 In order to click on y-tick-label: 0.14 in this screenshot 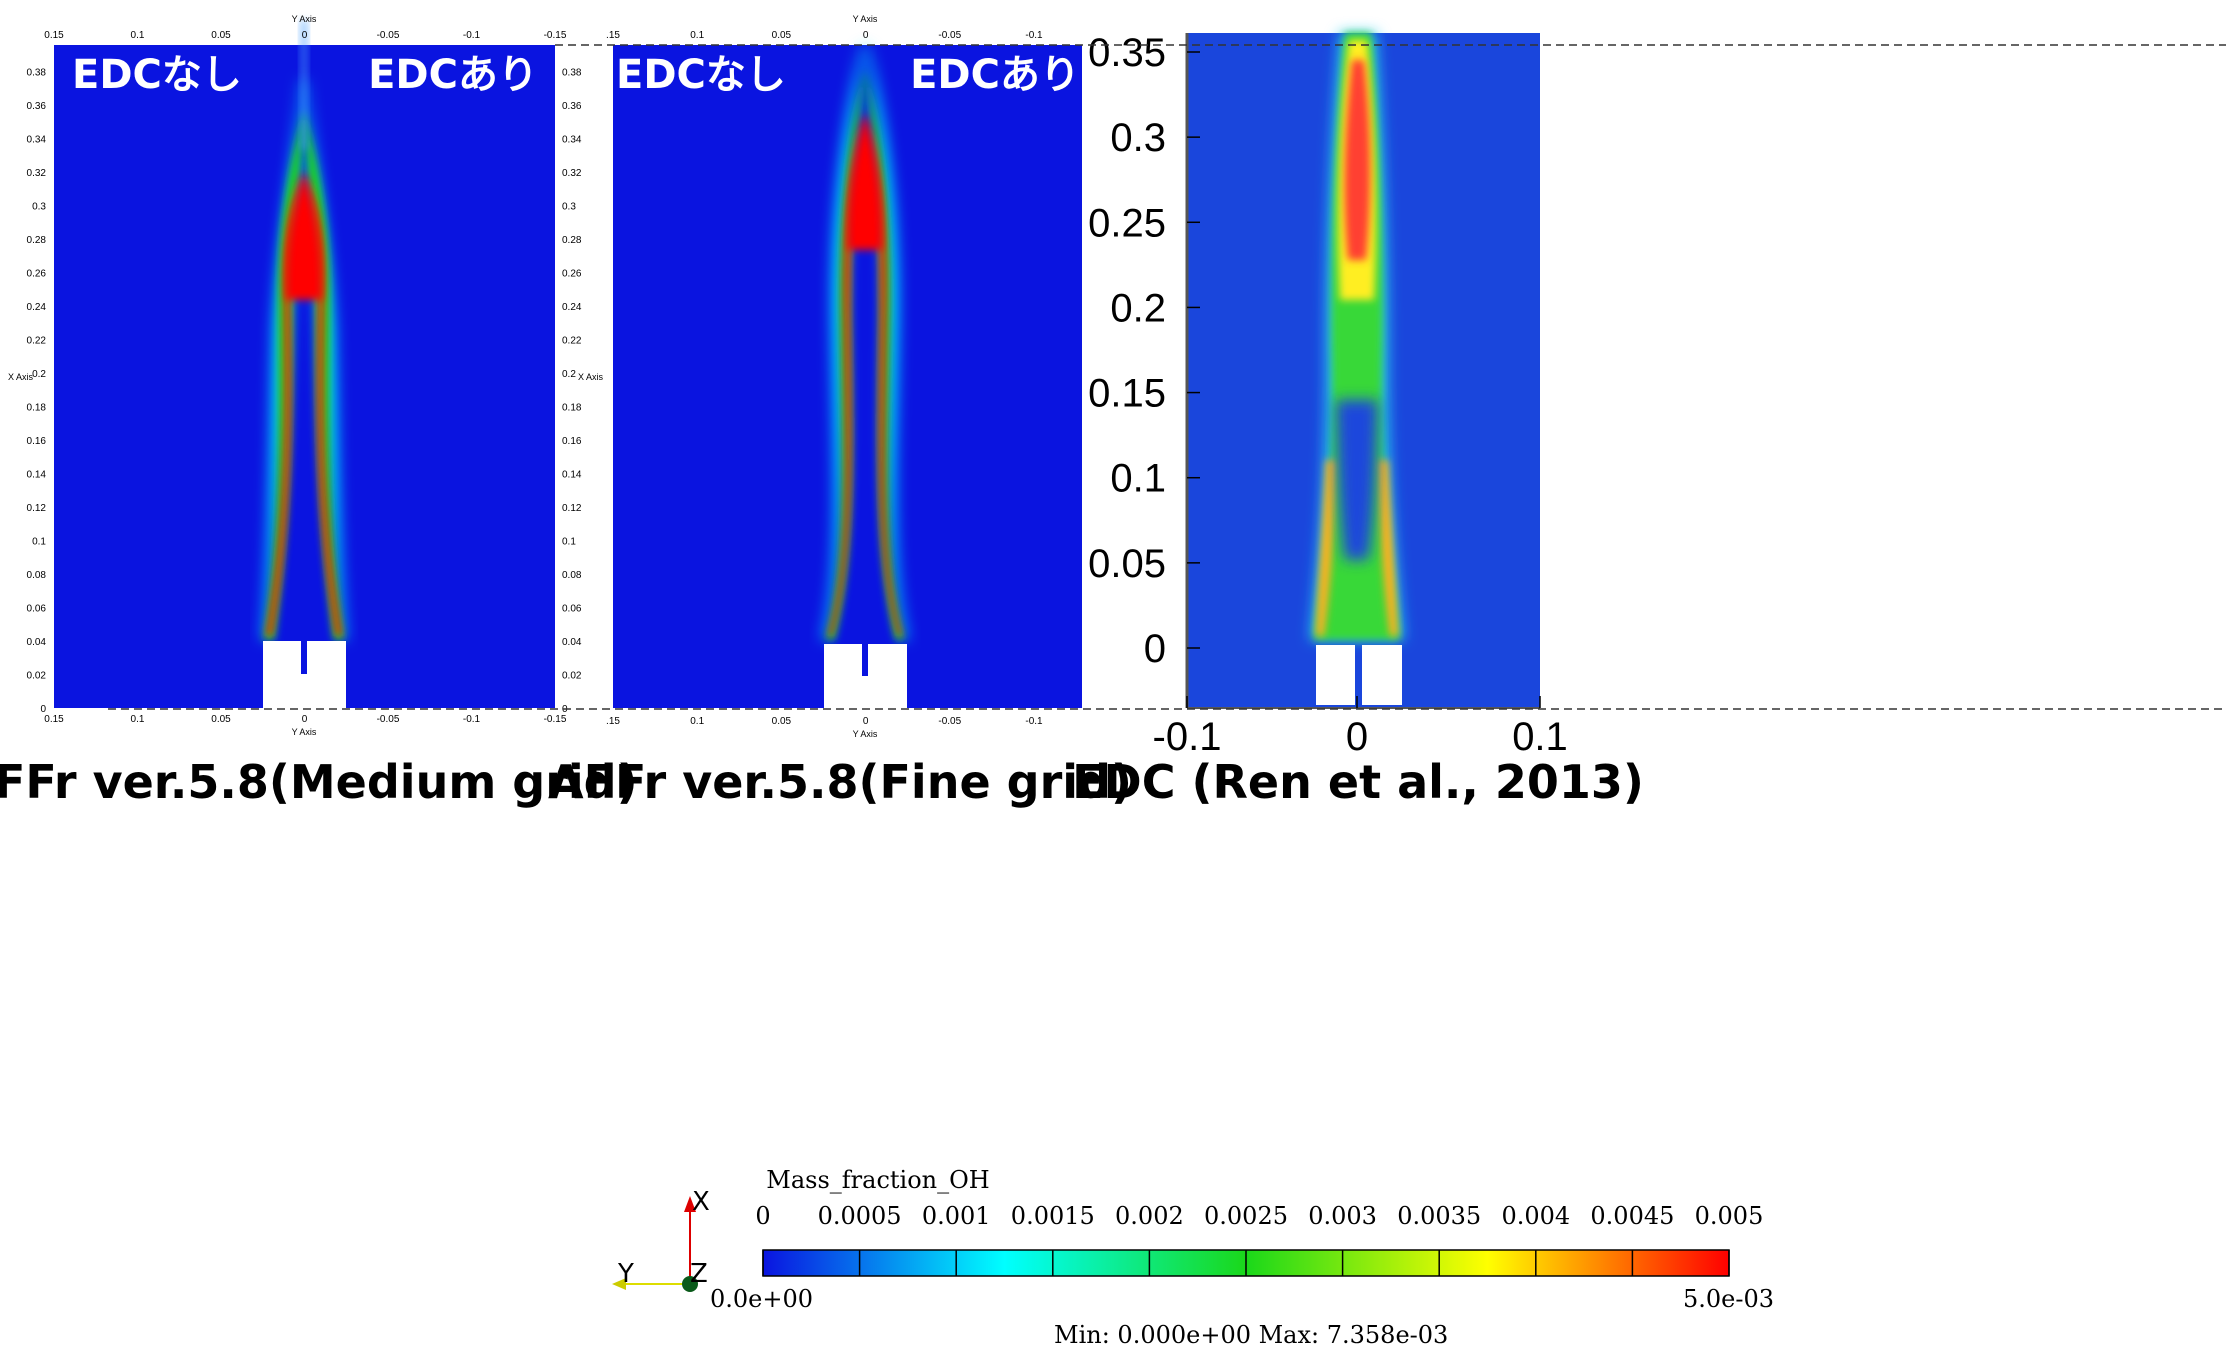, I will do `click(572, 475)`.